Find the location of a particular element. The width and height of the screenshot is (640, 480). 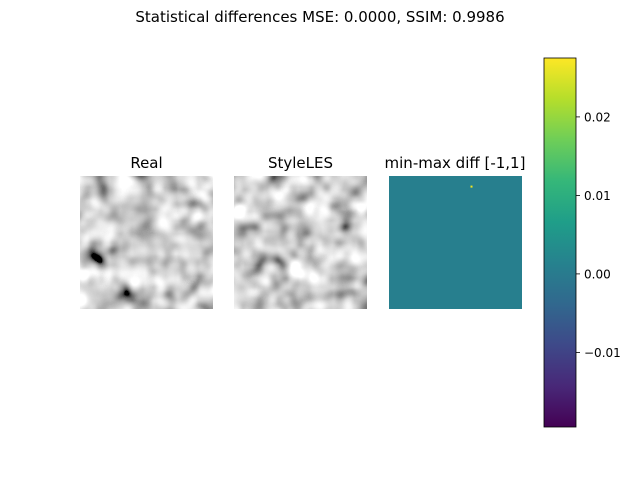

colorbar-tick-label: 0.01 is located at coordinates (597, 196).